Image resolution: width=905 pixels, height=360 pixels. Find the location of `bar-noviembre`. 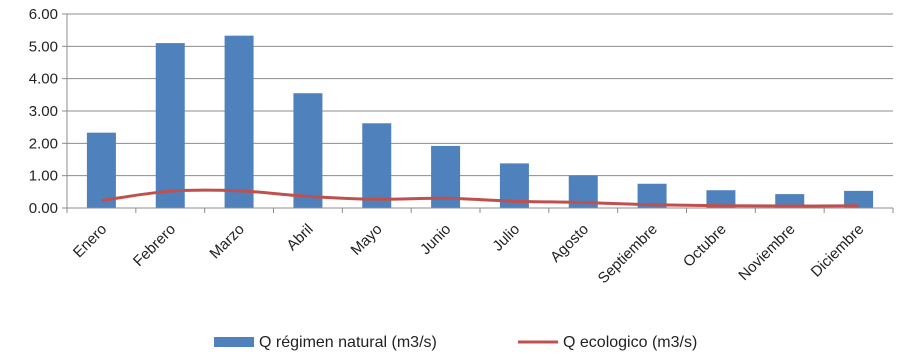

bar-noviembre is located at coordinates (790, 201).